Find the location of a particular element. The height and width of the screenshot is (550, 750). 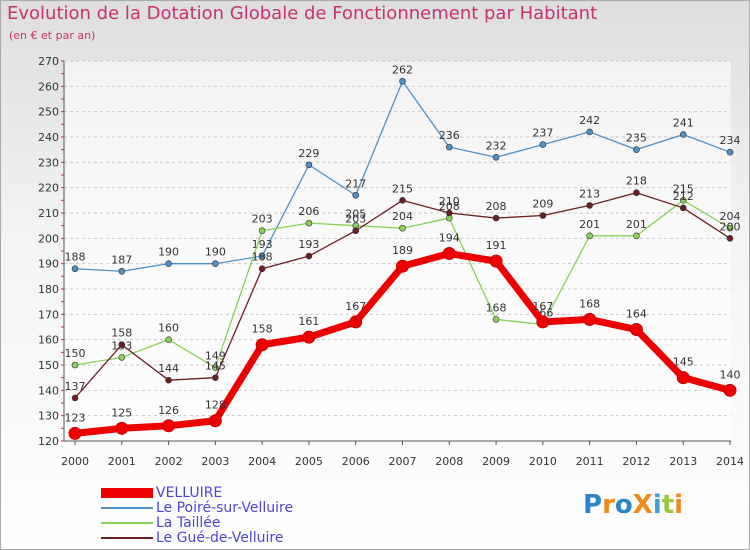

x-tick-label: 2003 is located at coordinates (215, 461).